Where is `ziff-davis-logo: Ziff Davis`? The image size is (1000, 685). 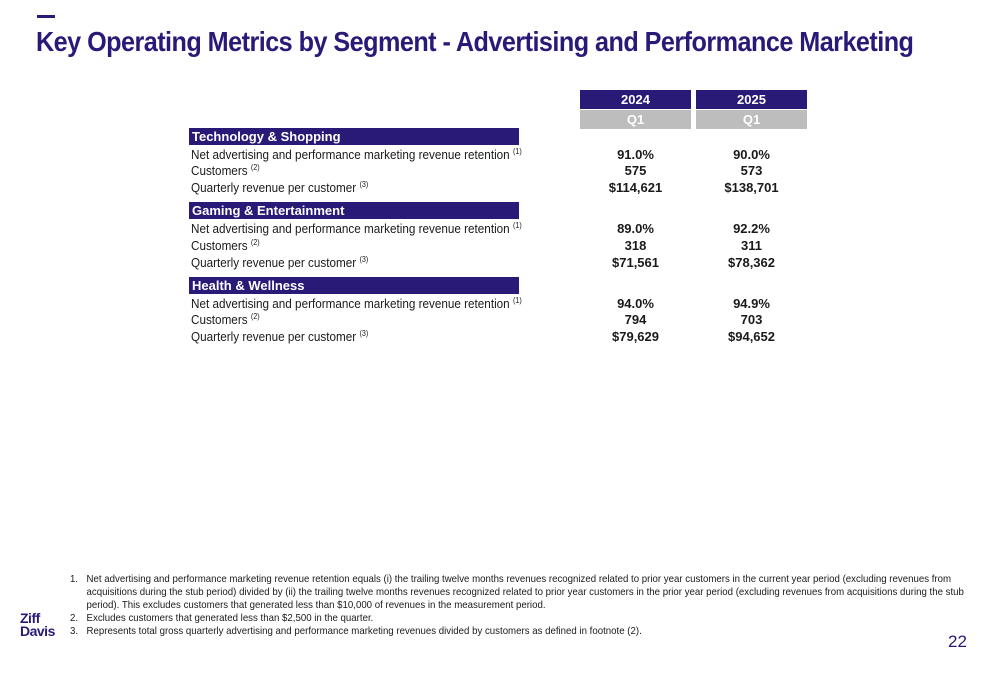 ziff-davis-logo: Ziff Davis is located at coordinates (37, 624).